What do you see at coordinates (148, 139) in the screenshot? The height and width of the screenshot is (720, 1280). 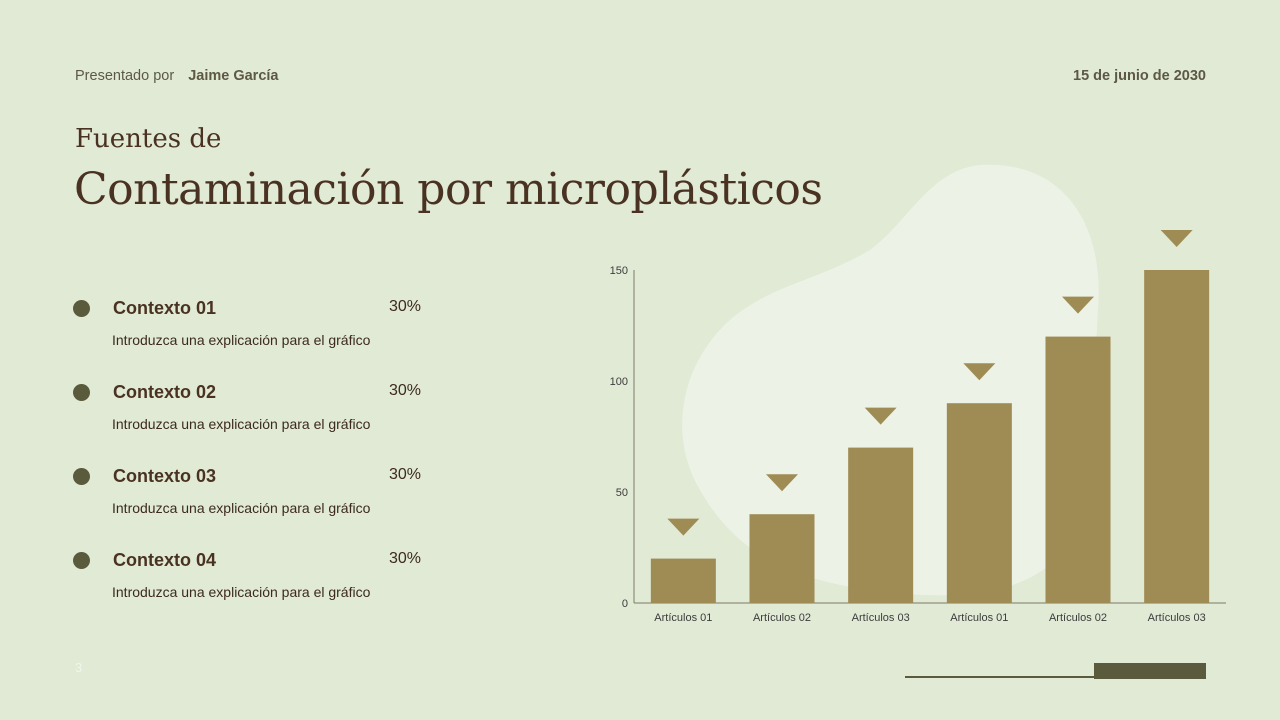 I see `slide-subtitle: Fuentes de` at bounding box center [148, 139].